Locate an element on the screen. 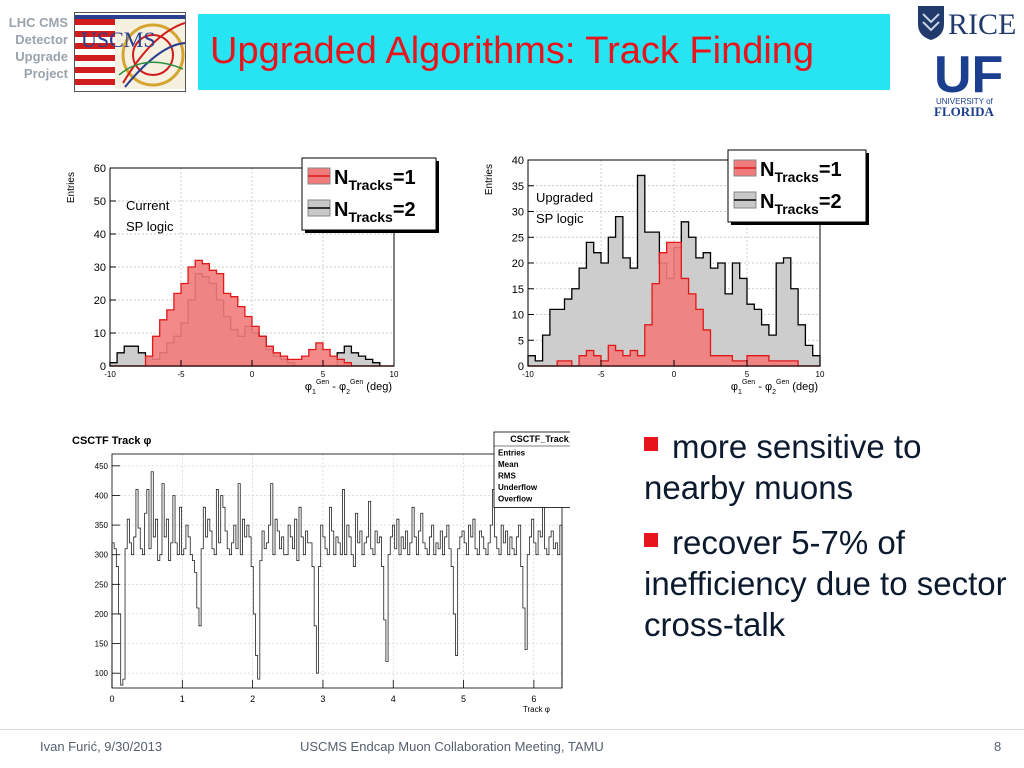 The height and width of the screenshot is (768, 1024). y-tick-label: 50 is located at coordinates (100, 202).